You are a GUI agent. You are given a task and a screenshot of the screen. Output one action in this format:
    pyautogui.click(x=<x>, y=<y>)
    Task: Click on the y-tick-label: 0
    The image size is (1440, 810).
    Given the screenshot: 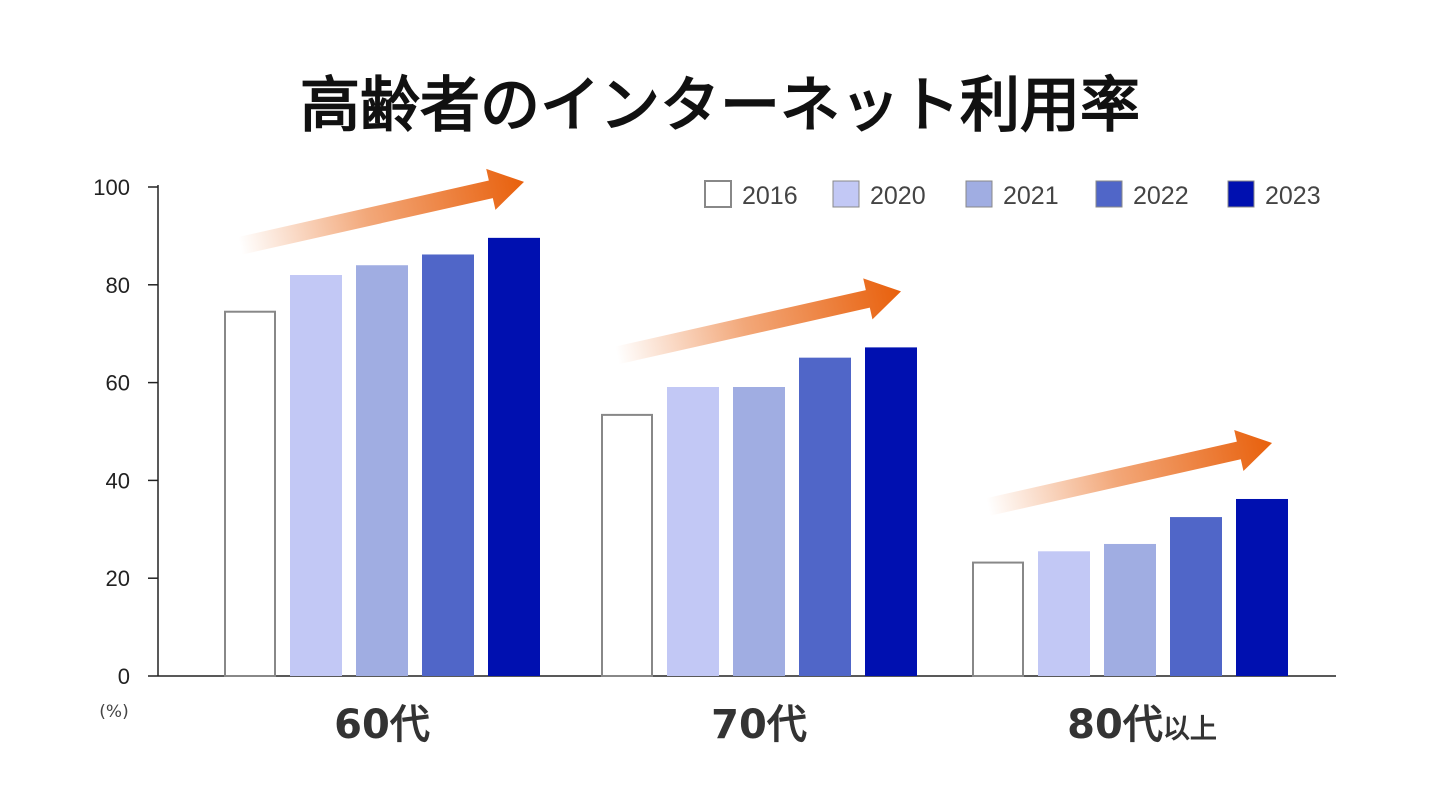 What is the action you would take?
    pyautogui.click(x=124, y=676)
    